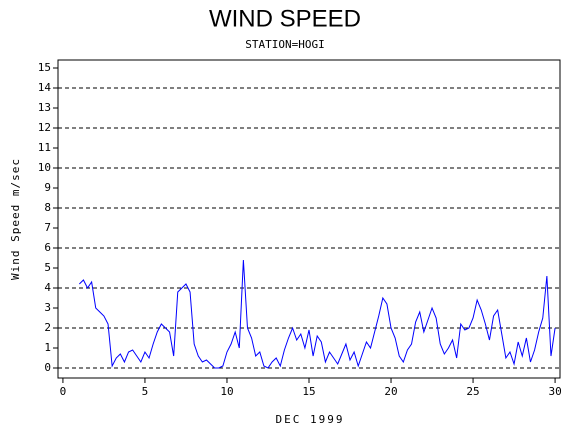 This screenshot has width=570, height=430. What do you see at coordinates (145, 391) in the screenshot?
I see `x-tick-label: 5` at bounding box center [145, 391].